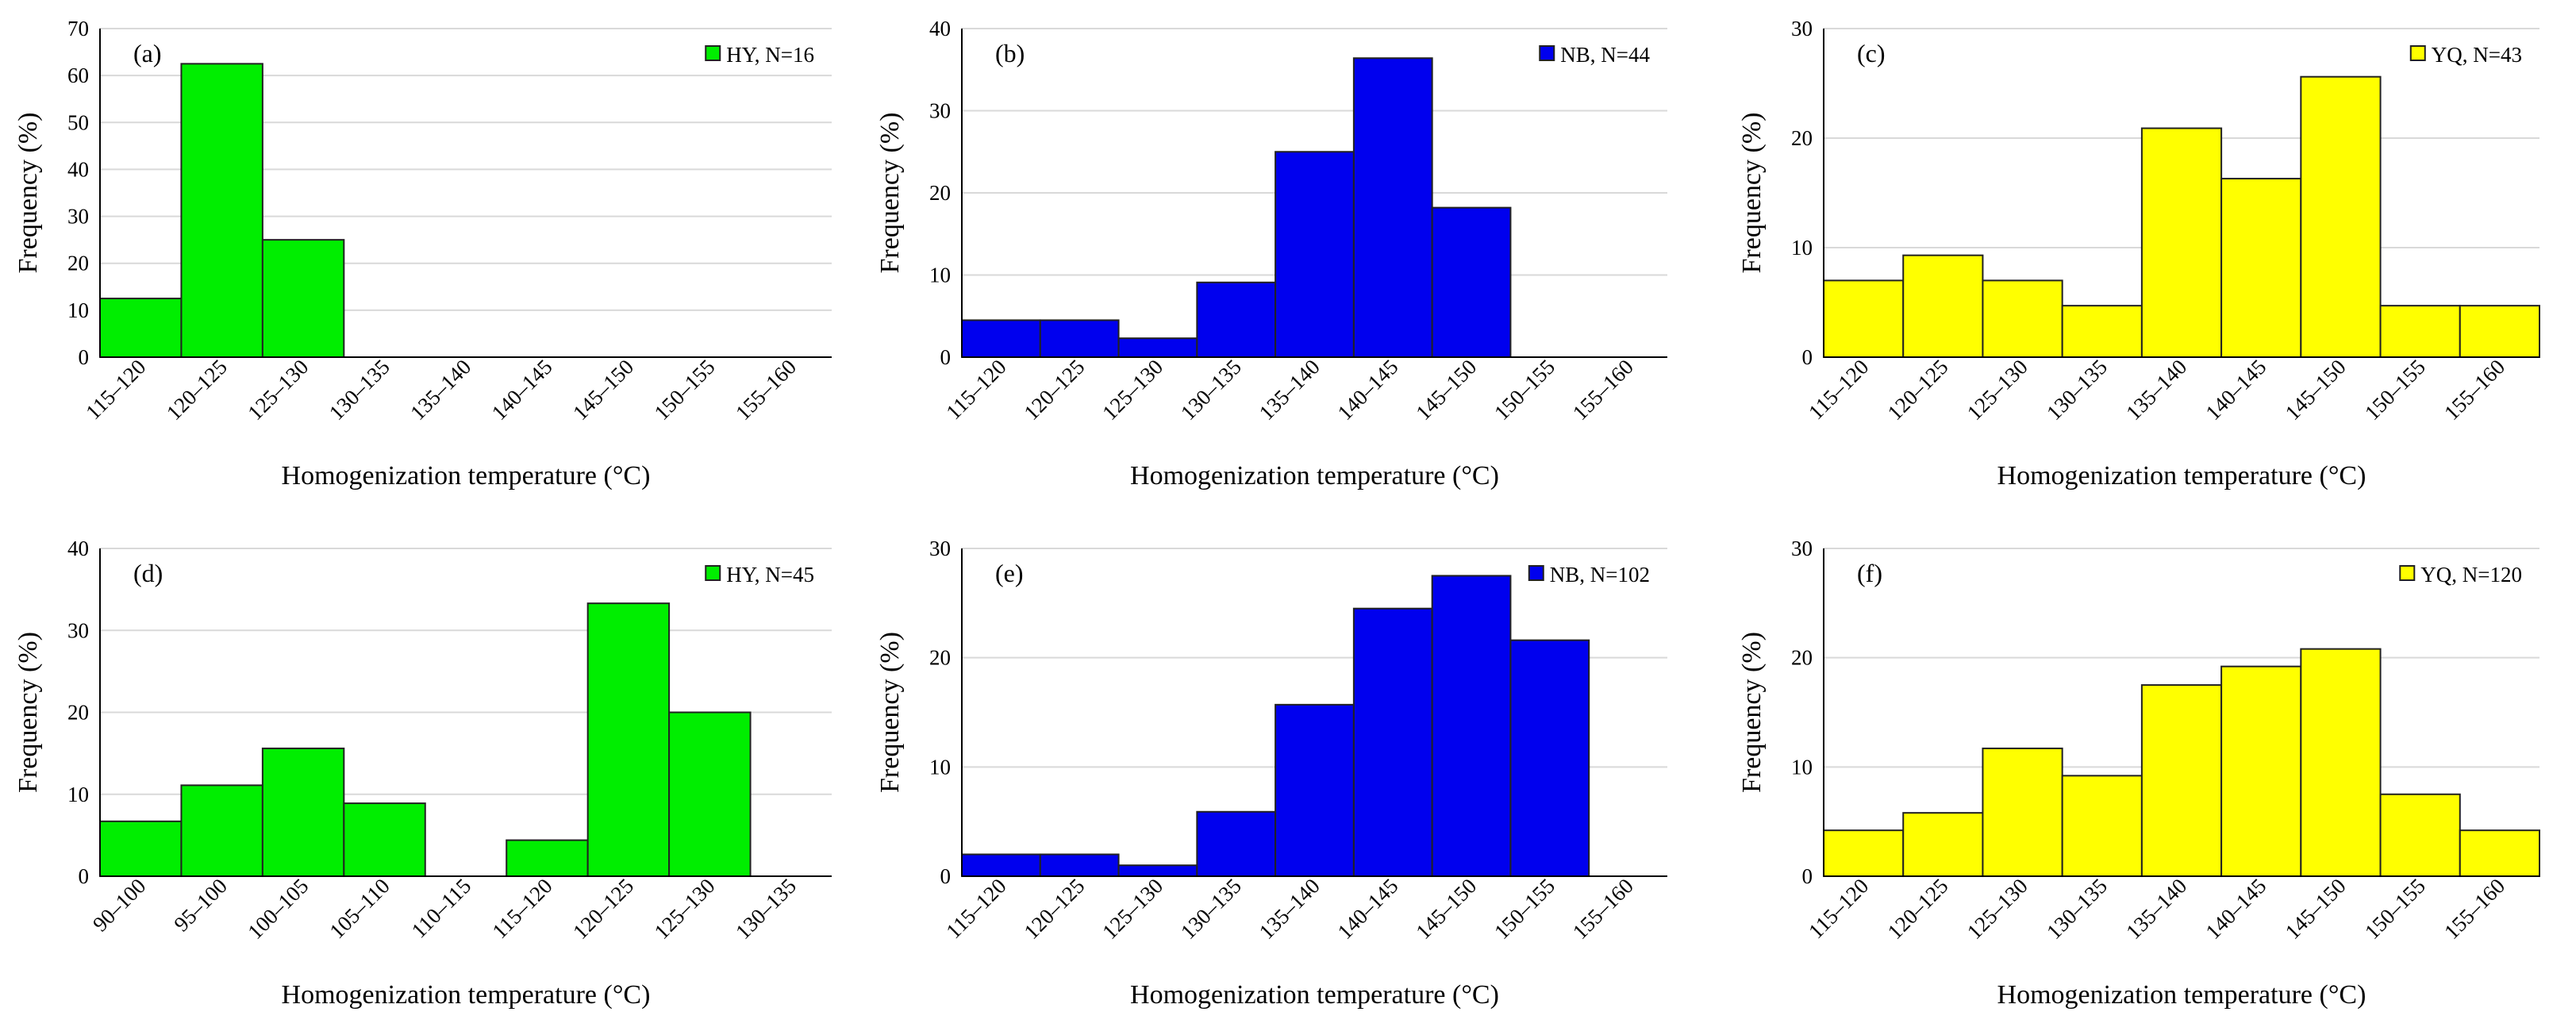 The width and height of the screenshot is (2576, 1031). I want to click on legend-label: NB, N=102, so click(1600, 575).